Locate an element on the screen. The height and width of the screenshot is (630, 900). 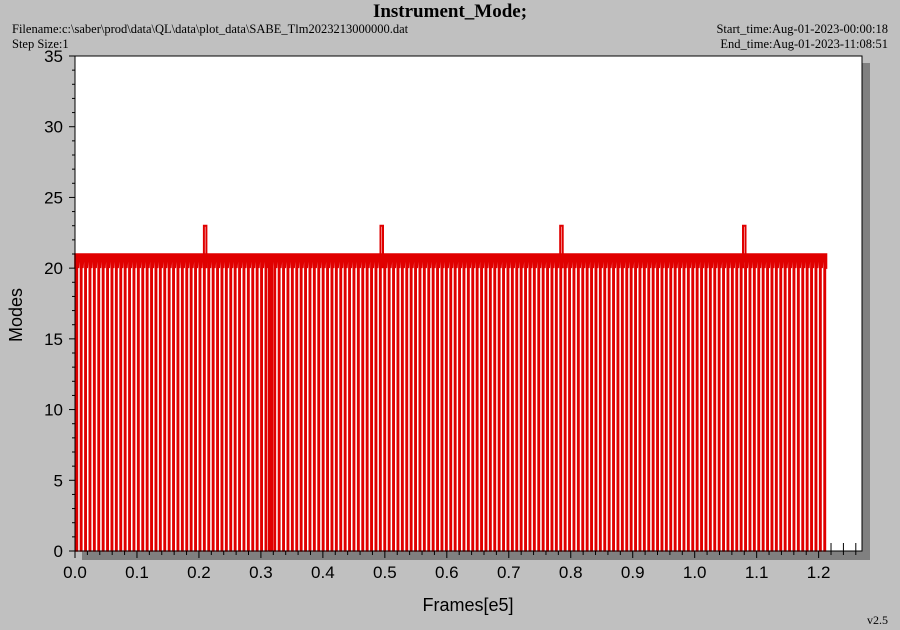
x-tick-label-4: 0.4 is located at coordinates (323, 572).